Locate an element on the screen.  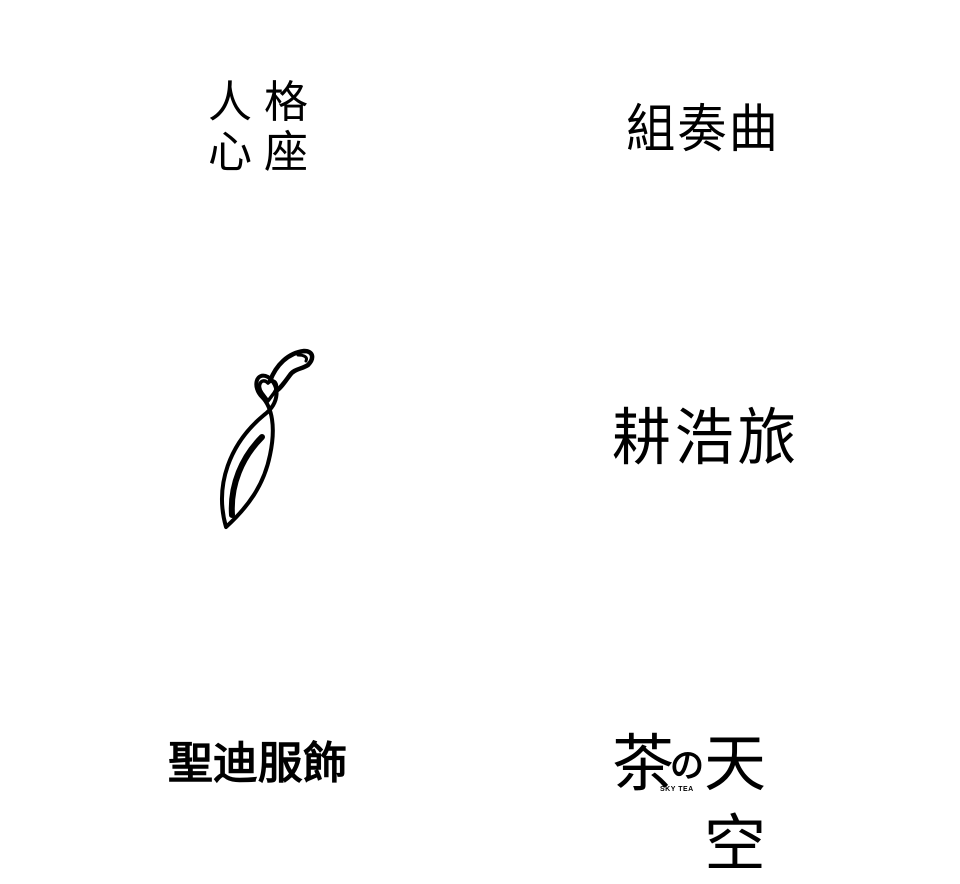
logo-text: 聖迪服飾 is located at coordinates (258, 763).